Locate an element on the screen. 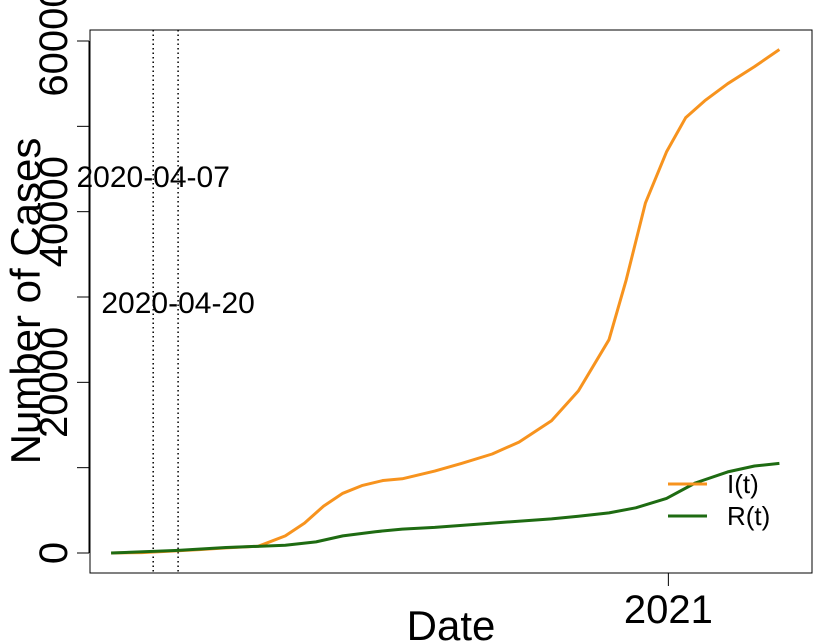  legend: I(t)R(t) is located at coordinates (719, 500).